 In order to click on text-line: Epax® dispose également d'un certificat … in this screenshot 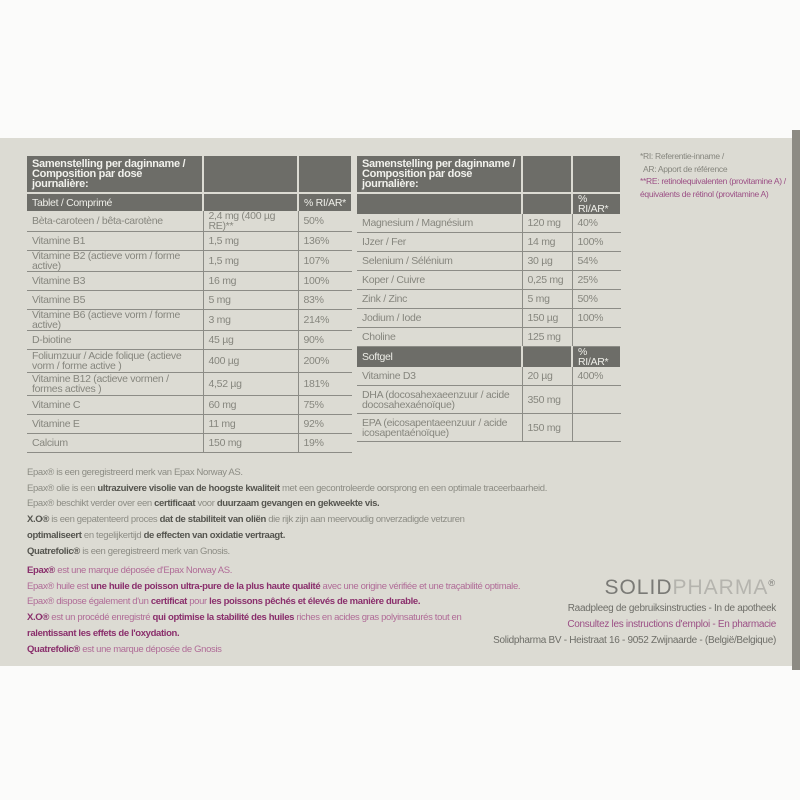, I will do `click(273, 602)`.